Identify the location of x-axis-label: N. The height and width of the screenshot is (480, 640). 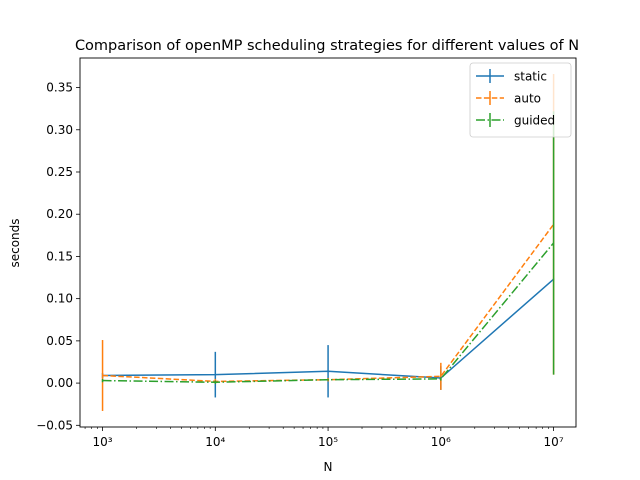
(328, 467).